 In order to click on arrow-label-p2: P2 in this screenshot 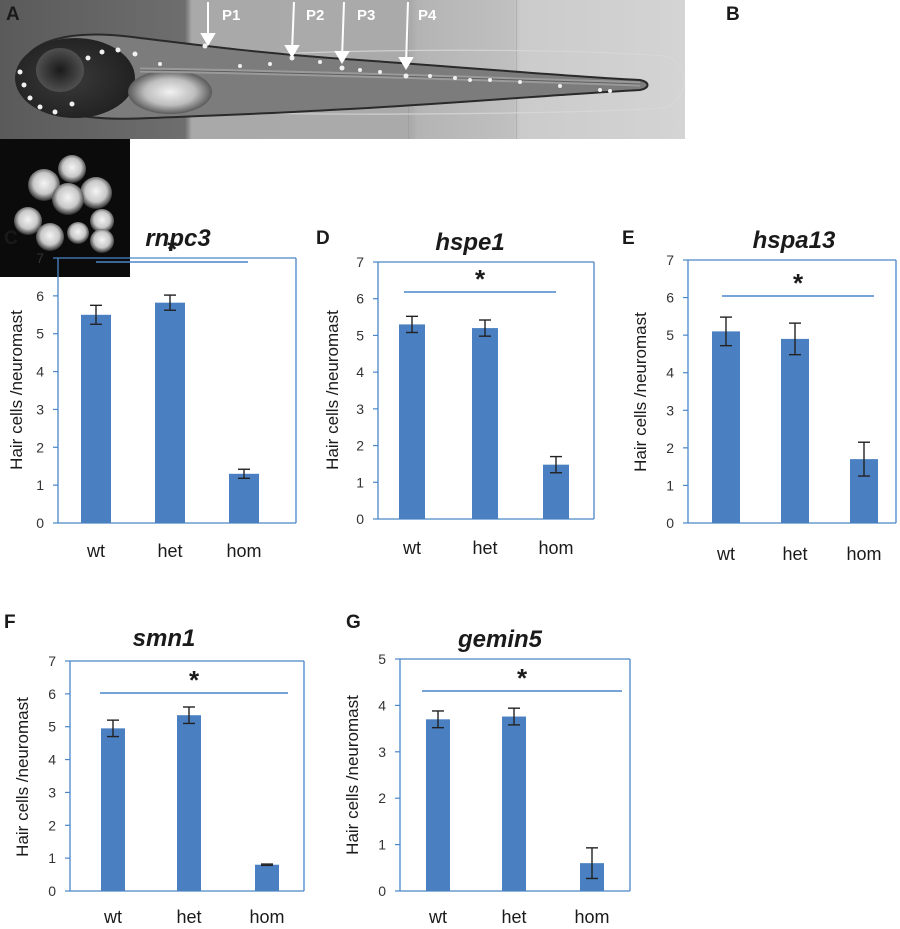, I will do `click(315, 15)`.